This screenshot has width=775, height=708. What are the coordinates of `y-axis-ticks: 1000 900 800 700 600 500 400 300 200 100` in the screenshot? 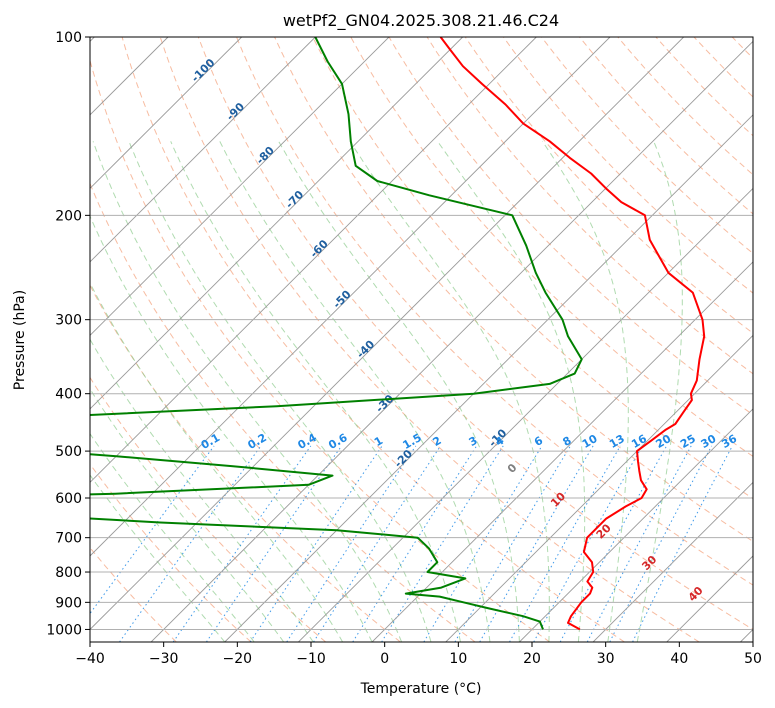 It's located at (68, 334).